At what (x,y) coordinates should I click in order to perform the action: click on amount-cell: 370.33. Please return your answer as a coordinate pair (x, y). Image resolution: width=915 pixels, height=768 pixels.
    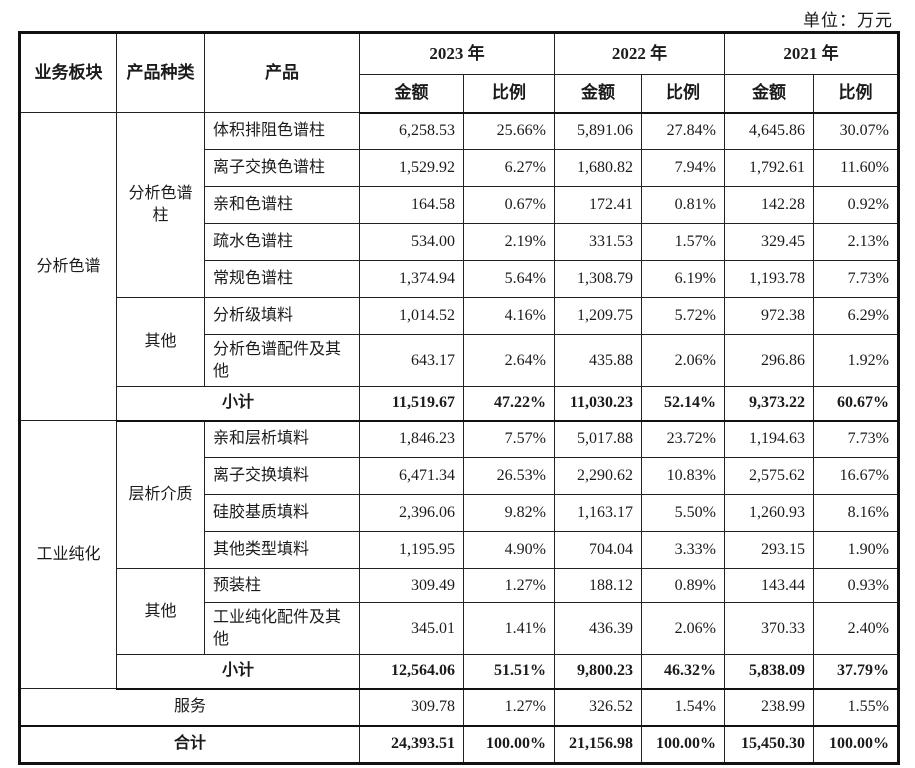
    Looking at the image, I should click on (769, 628).